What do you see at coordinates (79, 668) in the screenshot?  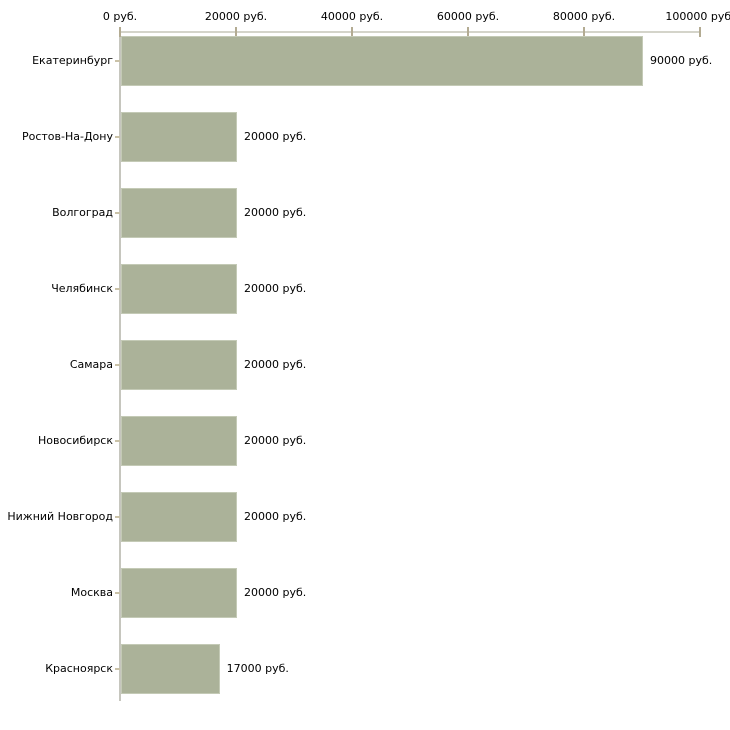 I see `category-label: Красноярск` at bounding box center [79, 668].